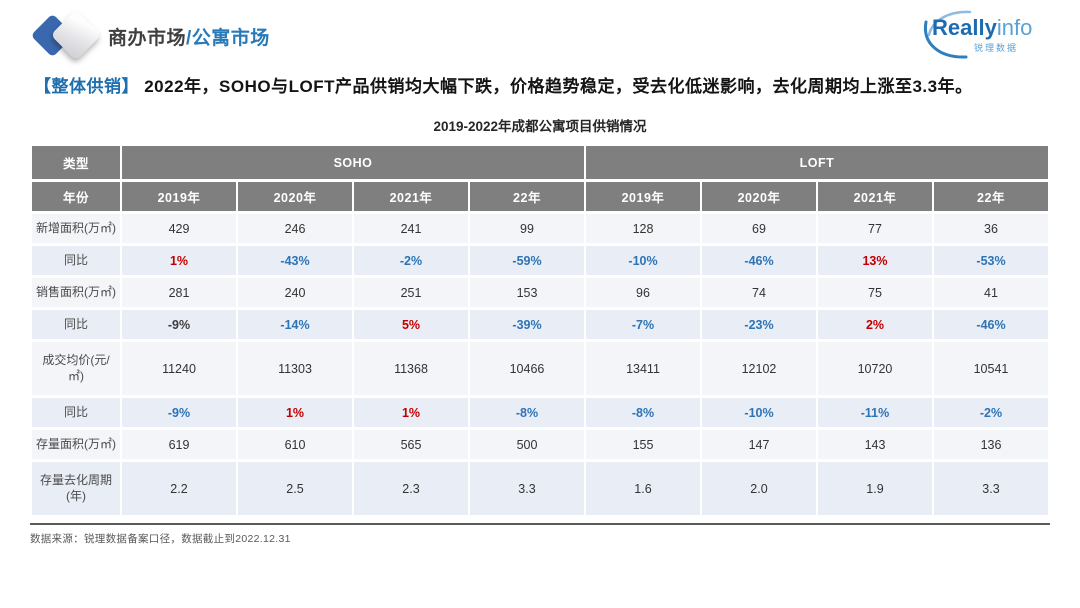 This screenshot has height=608, width=1080. Describe the element at coordinates (179, 369) in the screenshot. I see `table-cell: 11240` at that location.